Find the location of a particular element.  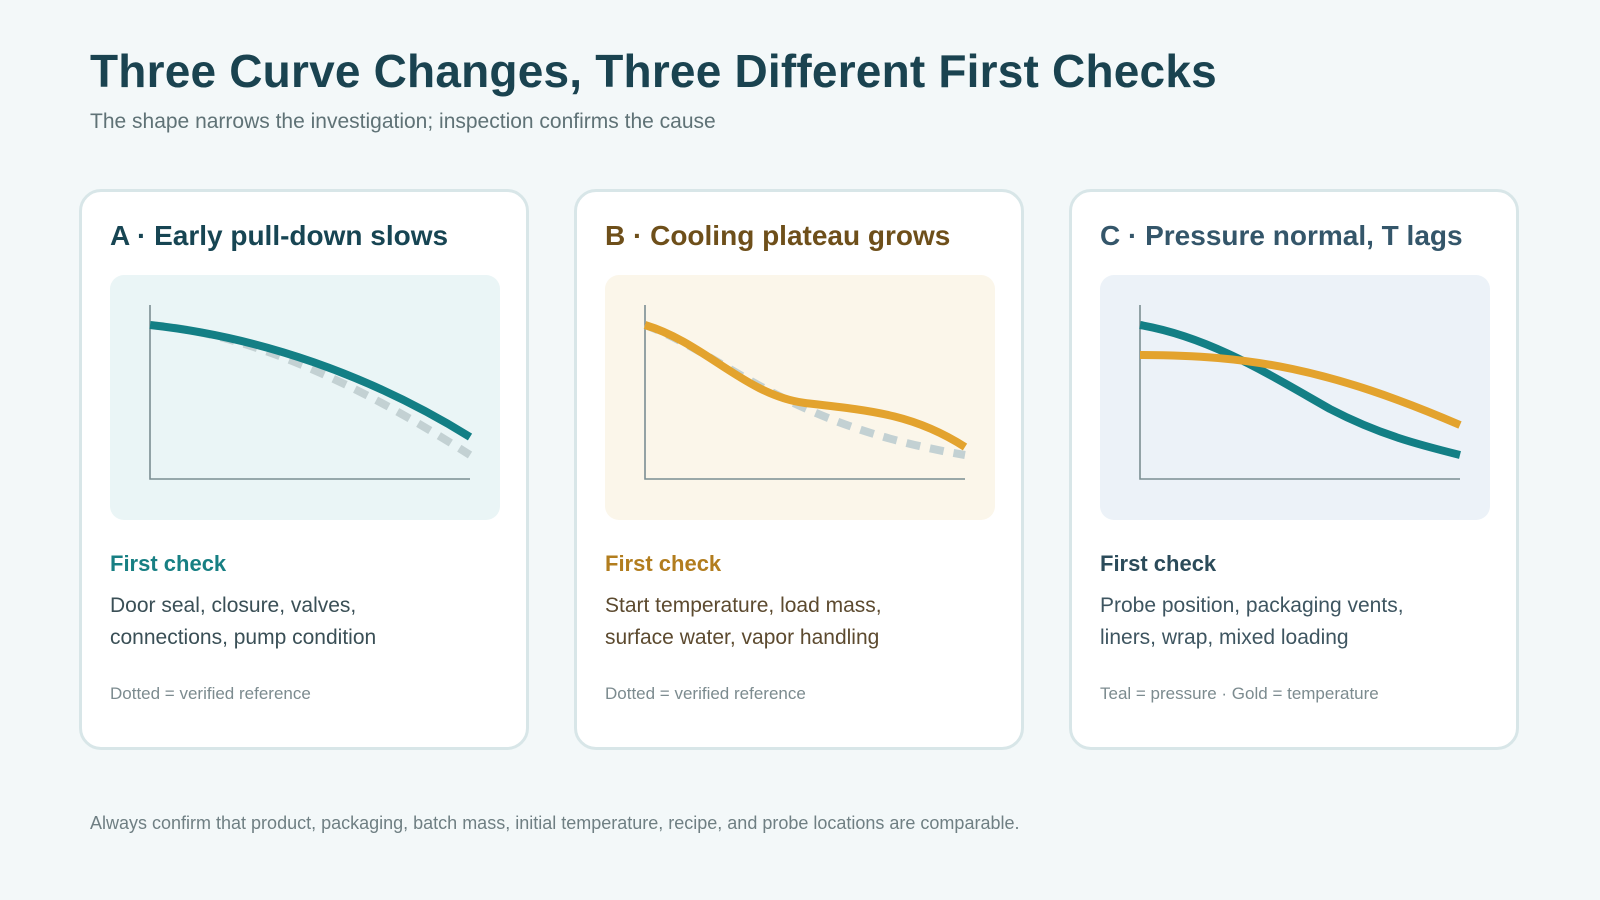

curve-diagram-b is located at coordinates (800, 397).